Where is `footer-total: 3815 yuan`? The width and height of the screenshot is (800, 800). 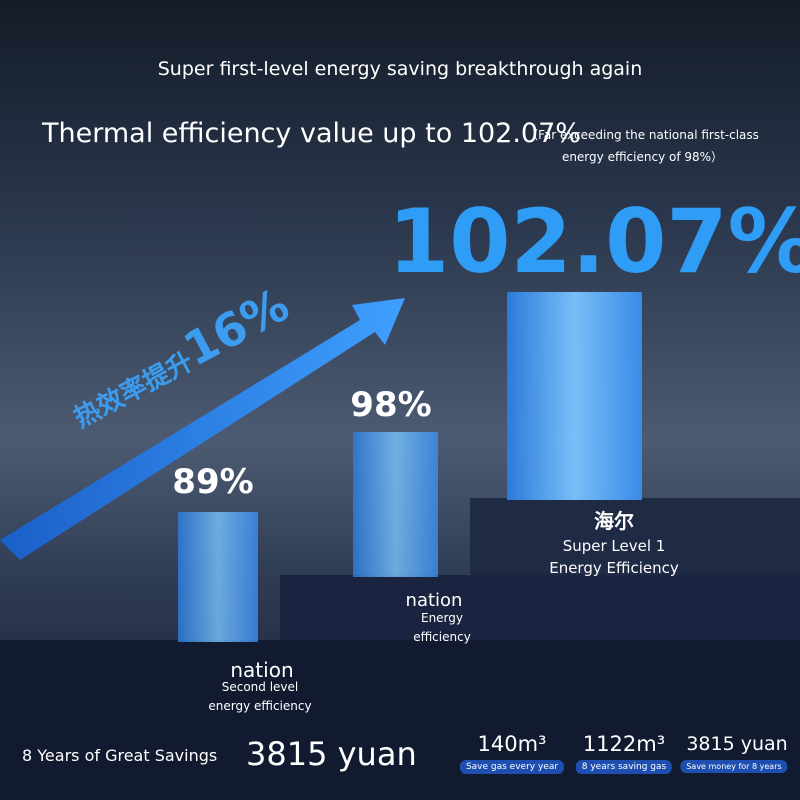 footer-total: 3815 yuan is located at coordinates (331, 754).